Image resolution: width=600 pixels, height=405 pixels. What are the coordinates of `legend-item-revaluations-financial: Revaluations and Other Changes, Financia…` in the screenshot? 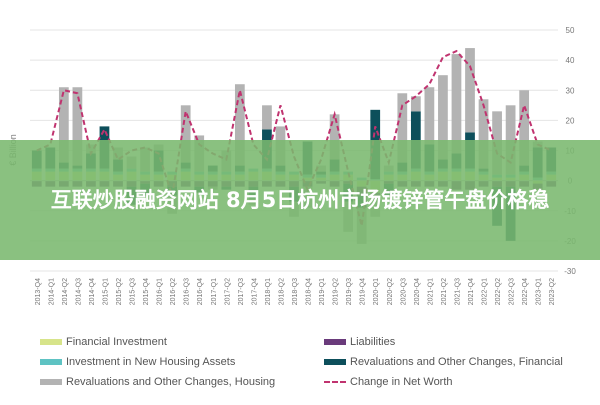 It's located at (443, 362).